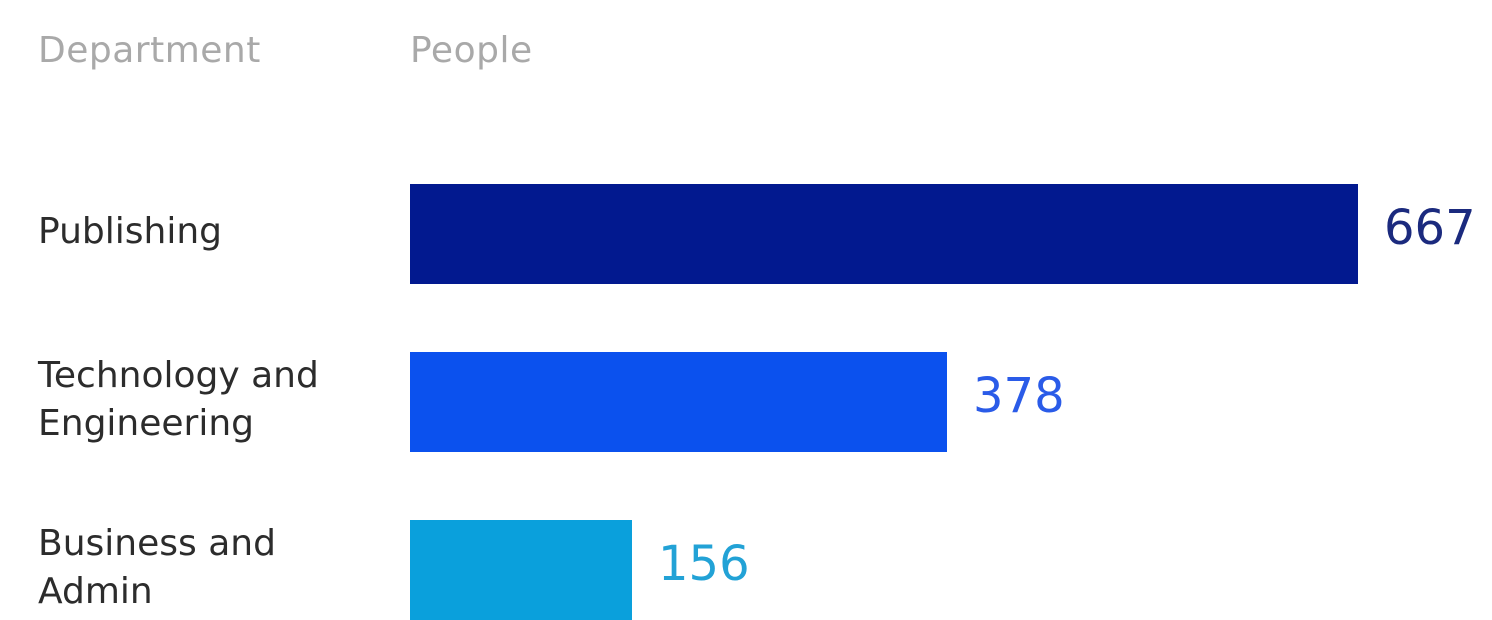  I want to click on category-label-line: Business and, so click(157, 543).